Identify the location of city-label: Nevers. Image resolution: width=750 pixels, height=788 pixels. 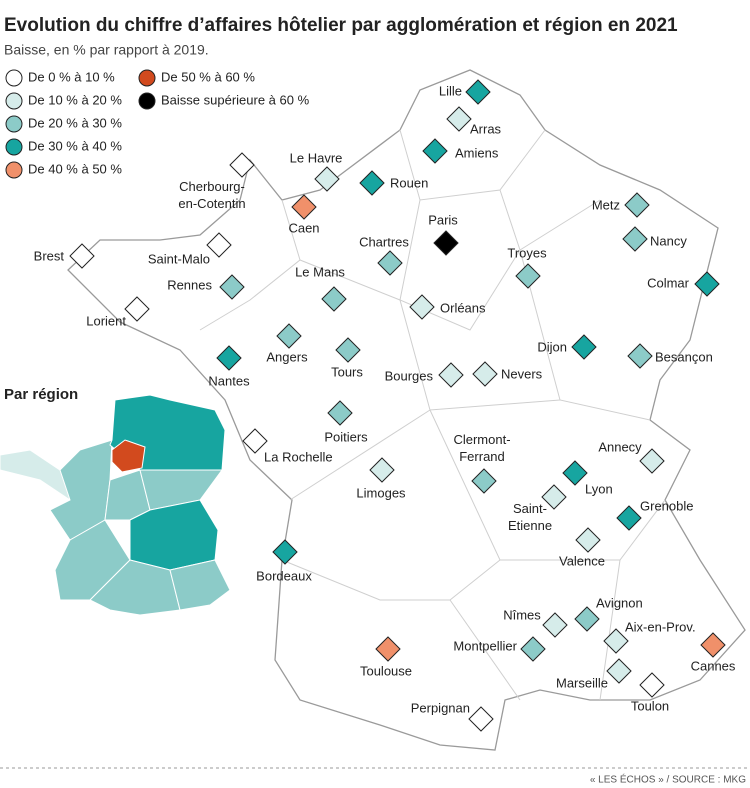
(522, 373).